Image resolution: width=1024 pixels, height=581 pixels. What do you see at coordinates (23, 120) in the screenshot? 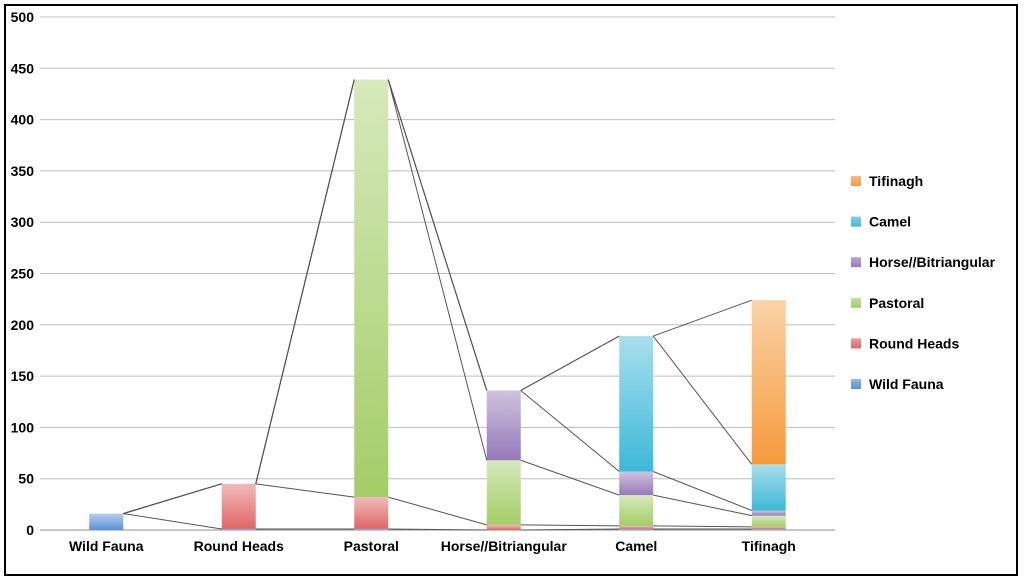
I see `y-tick-label-400: 400` at bounding box center [23, 120].